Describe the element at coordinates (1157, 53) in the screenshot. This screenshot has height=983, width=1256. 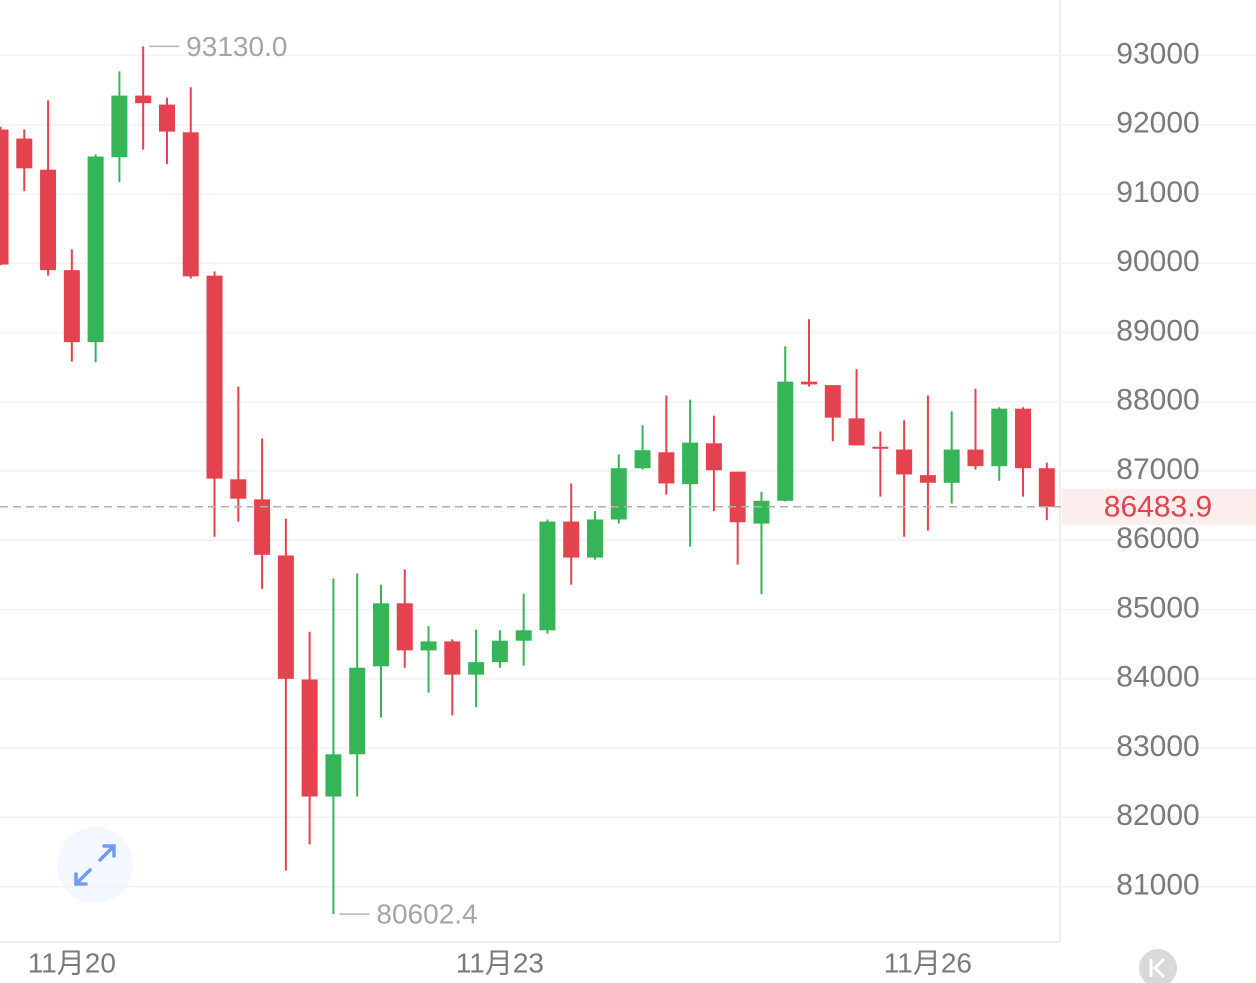
I see `y-tick-label: 93000` at that location.